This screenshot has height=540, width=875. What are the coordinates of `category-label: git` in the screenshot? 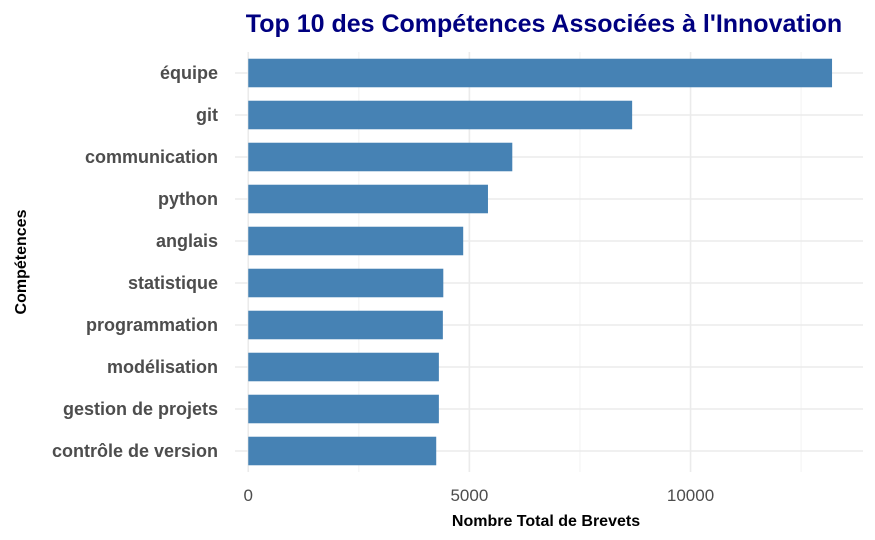 It's located at (207, 115).